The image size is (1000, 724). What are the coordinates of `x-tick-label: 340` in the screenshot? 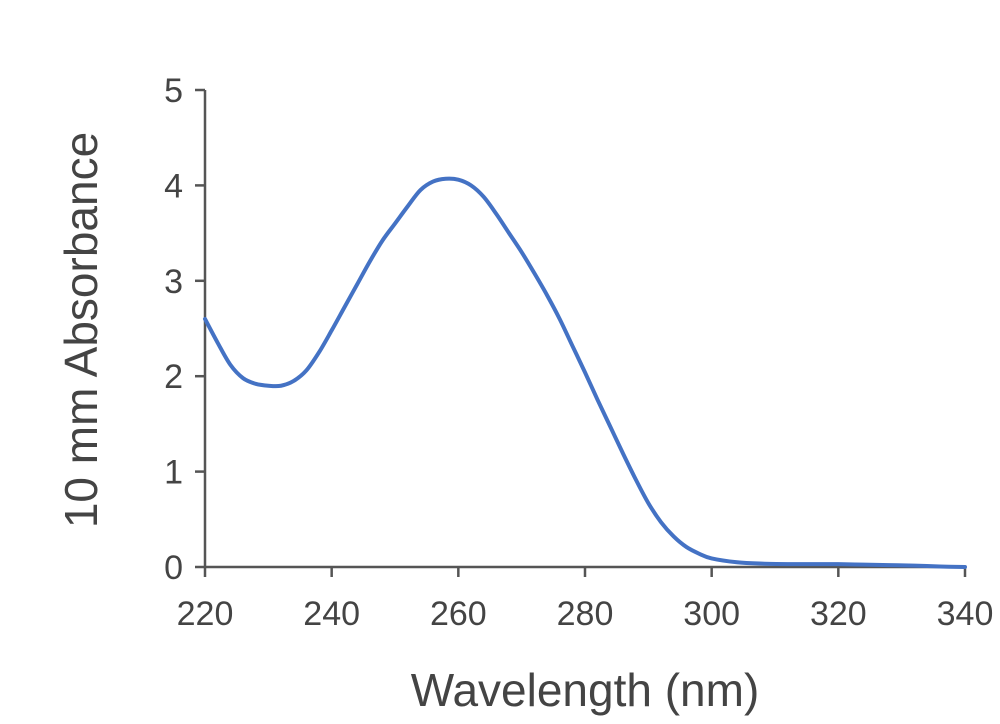 It's located at (965, 614).